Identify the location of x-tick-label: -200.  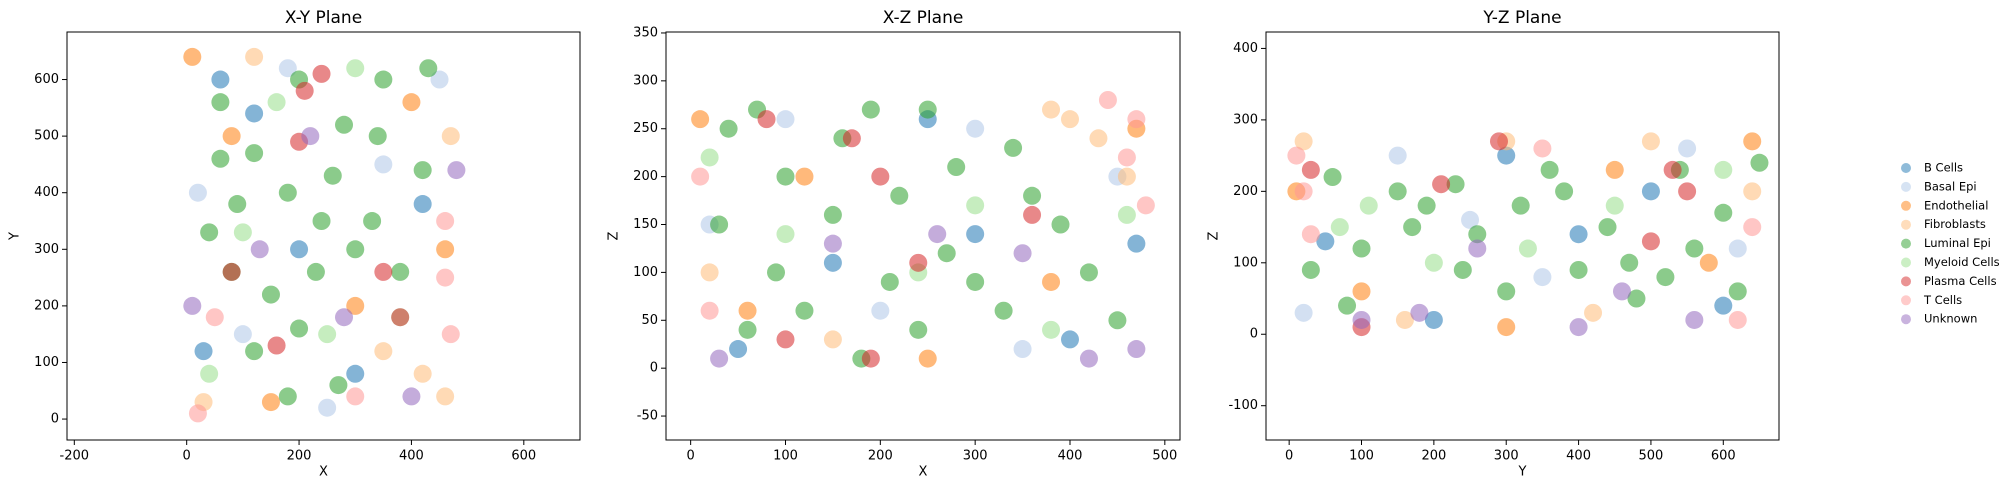
(75, 456).